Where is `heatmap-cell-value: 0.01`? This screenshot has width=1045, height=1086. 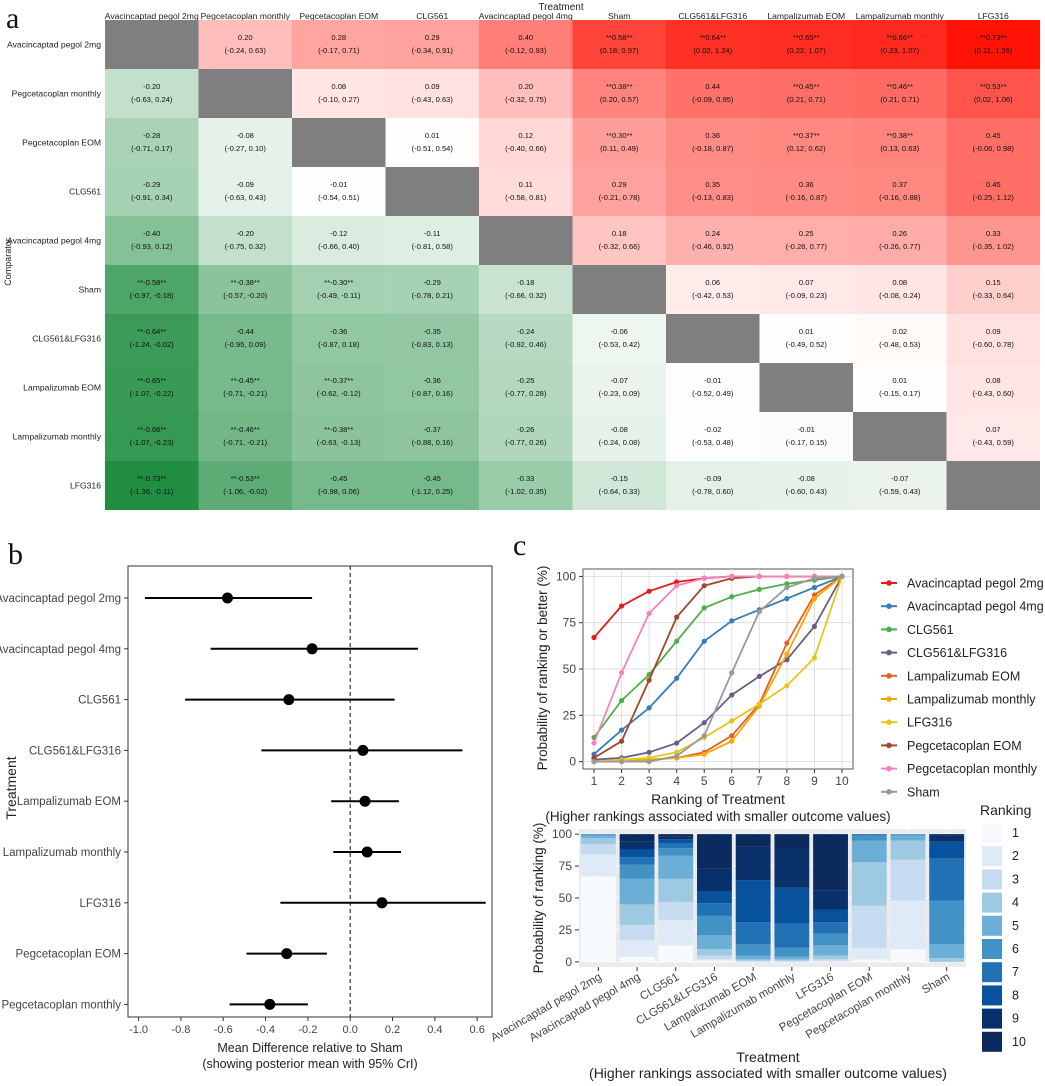 heatmap-cell-value: 0.01 is located at coordinates (899, 380).